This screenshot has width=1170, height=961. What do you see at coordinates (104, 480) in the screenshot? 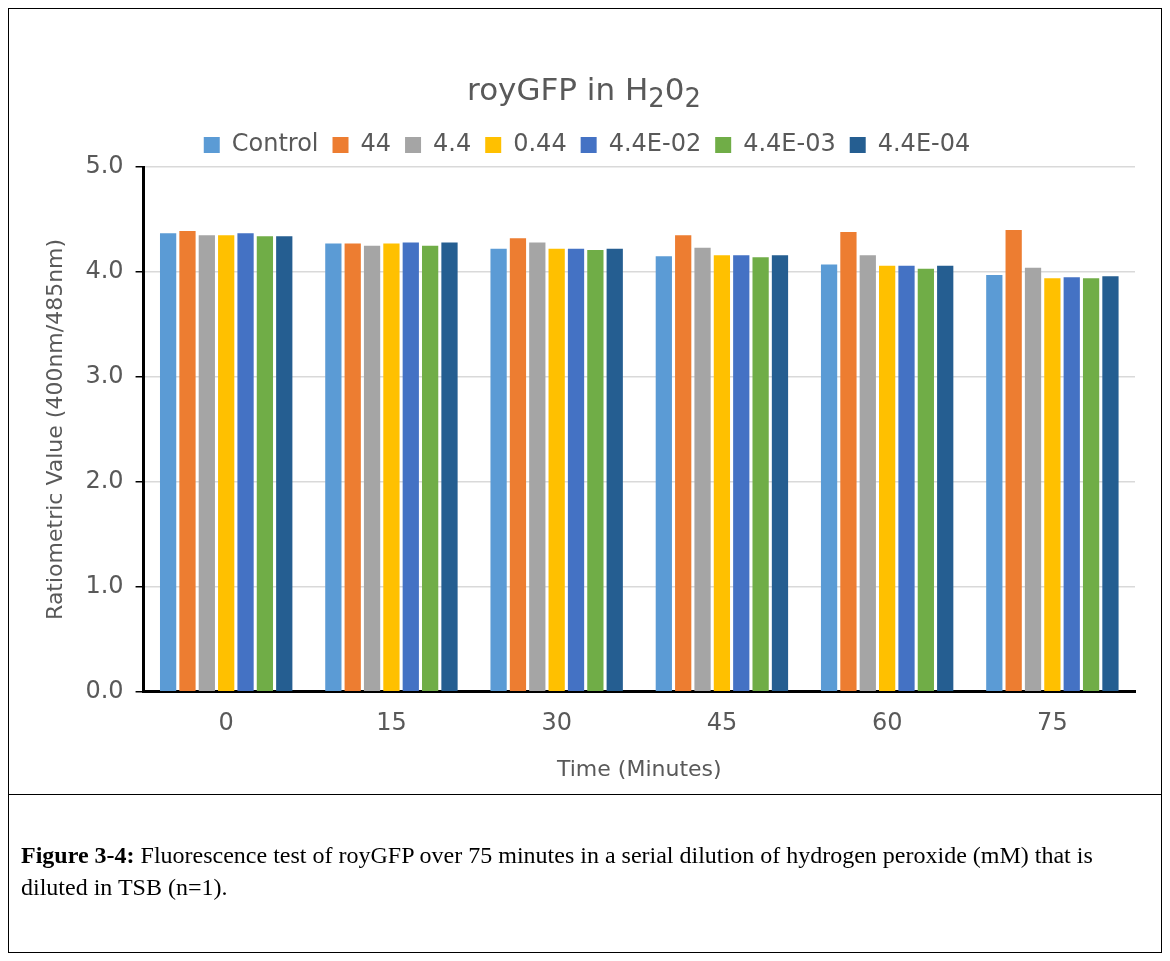
I see `y-tick-label: 2.0` at bounding box center [104, 480].